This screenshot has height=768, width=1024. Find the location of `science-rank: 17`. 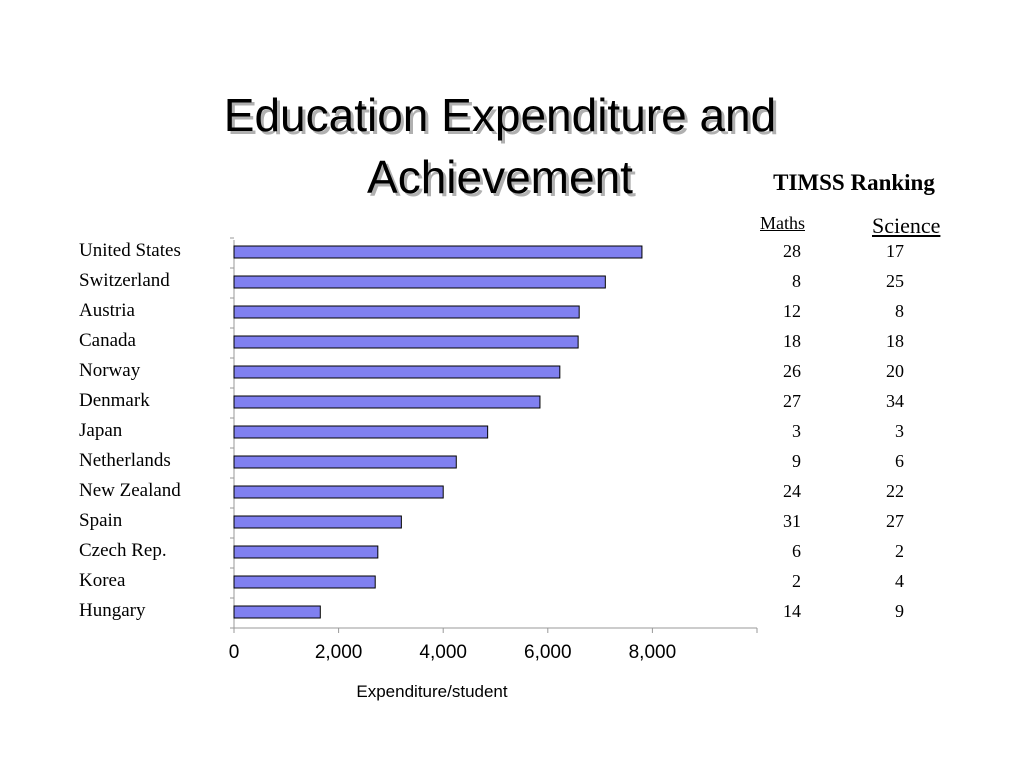

science-rank: 17 is located at coordinates (895, 251).